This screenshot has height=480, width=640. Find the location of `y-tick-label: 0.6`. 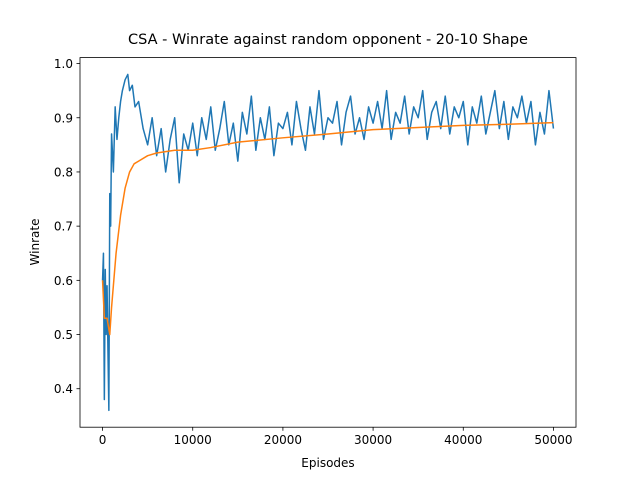

y-tick-label: 0.6 is located at coordinates (63, 281).